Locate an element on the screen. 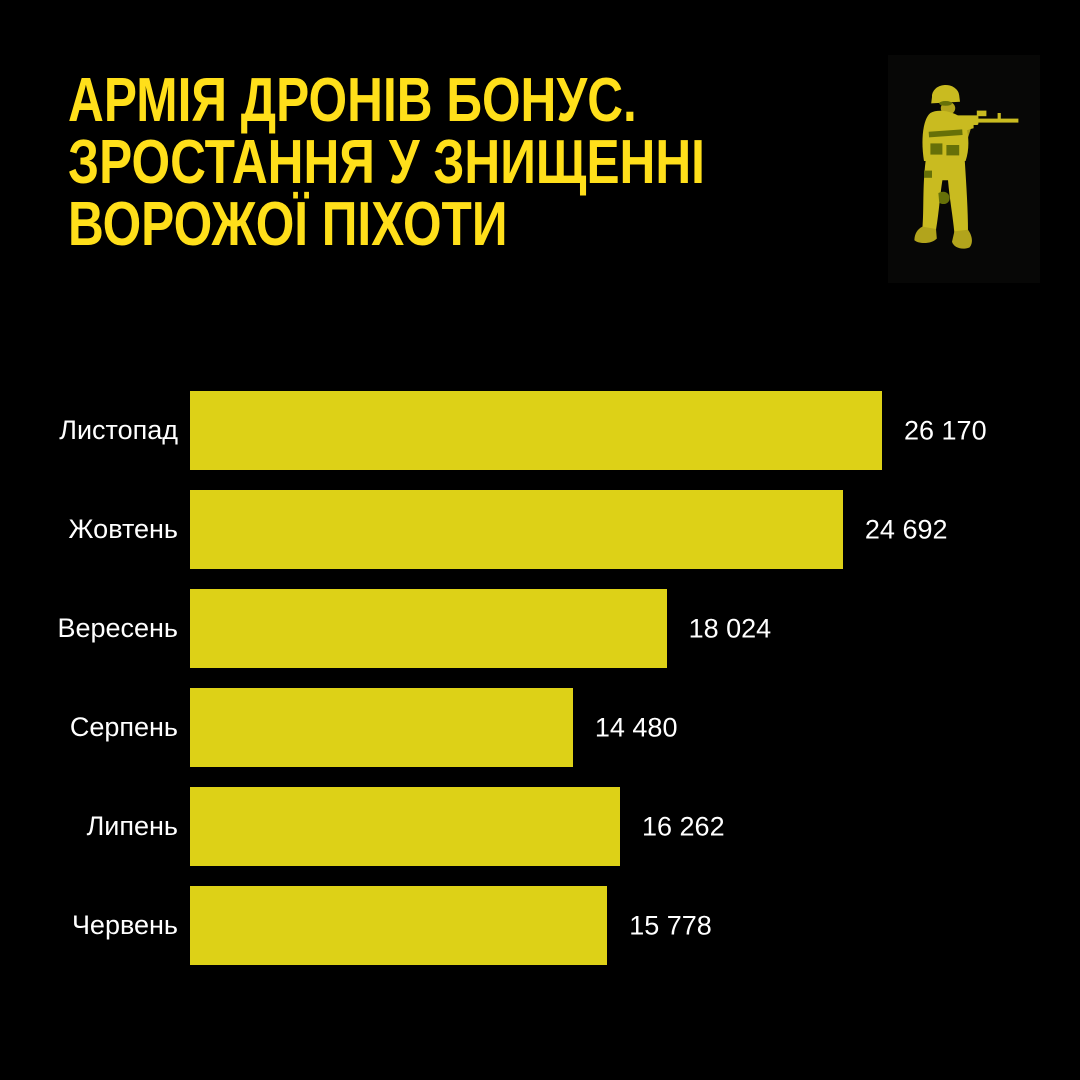 This screenshot has width=1080, height=1080. chart-row: Вересень 18 024 is located at coordinates (540, 628).